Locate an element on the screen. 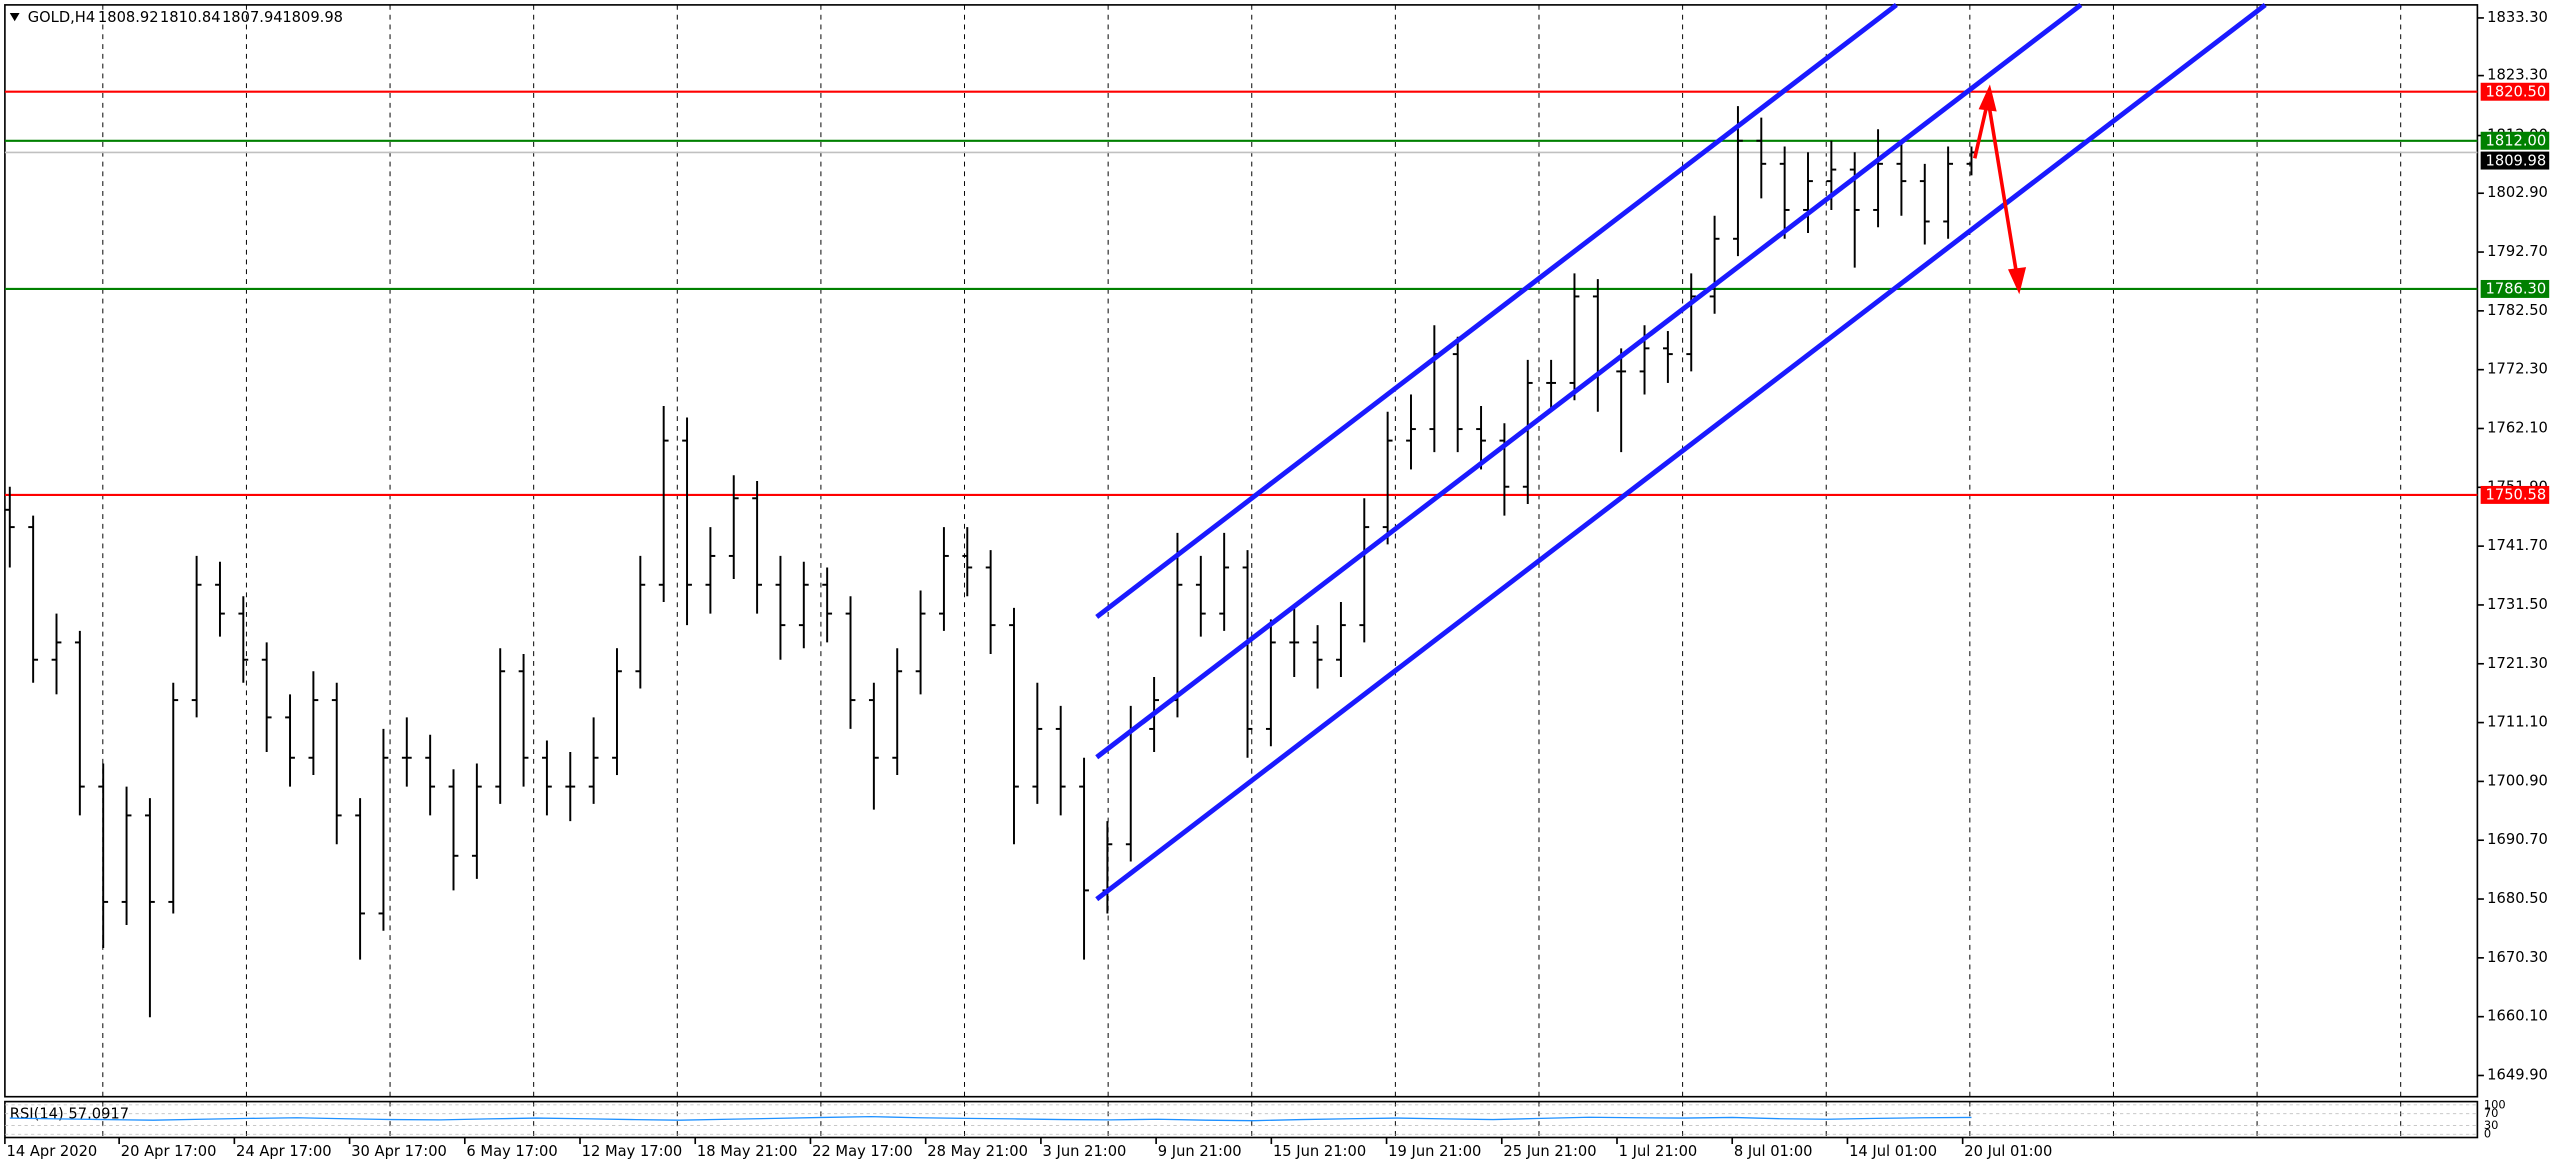 This screenshot has height=1169, width=2559. y-tick-label: 1711.10 is located at coordinates (2517, 722).